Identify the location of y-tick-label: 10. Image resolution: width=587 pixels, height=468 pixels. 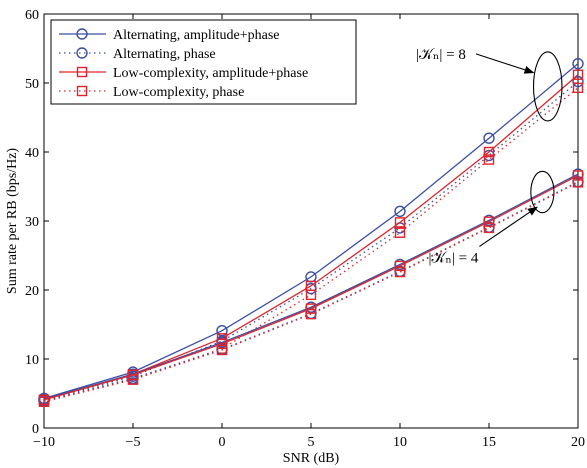
(32, 360).